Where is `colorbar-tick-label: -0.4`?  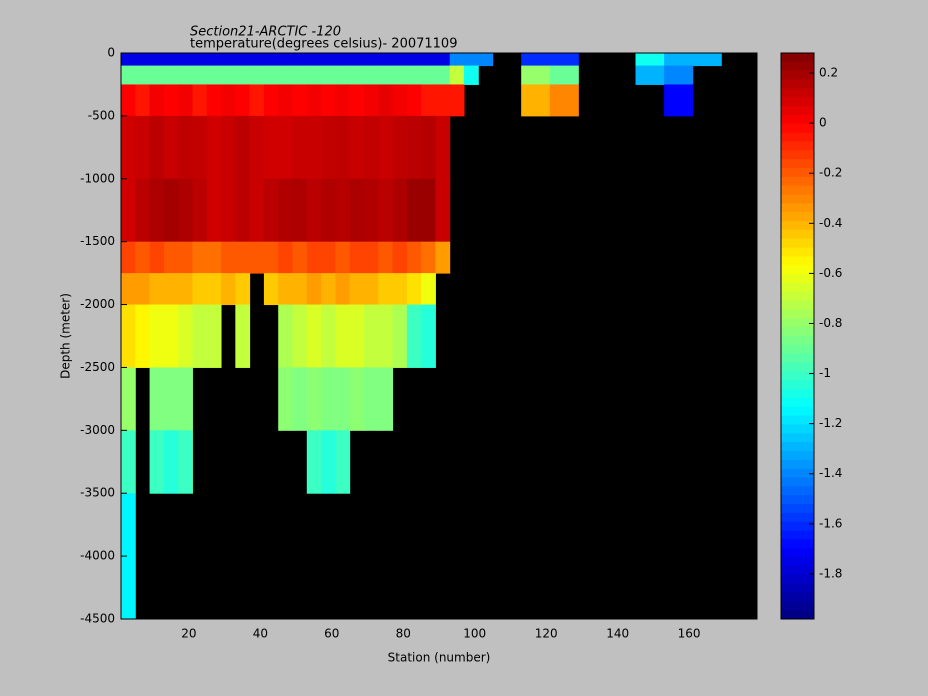
colorbar-tick-label: -0.4 is located at coordinates (830, 223).